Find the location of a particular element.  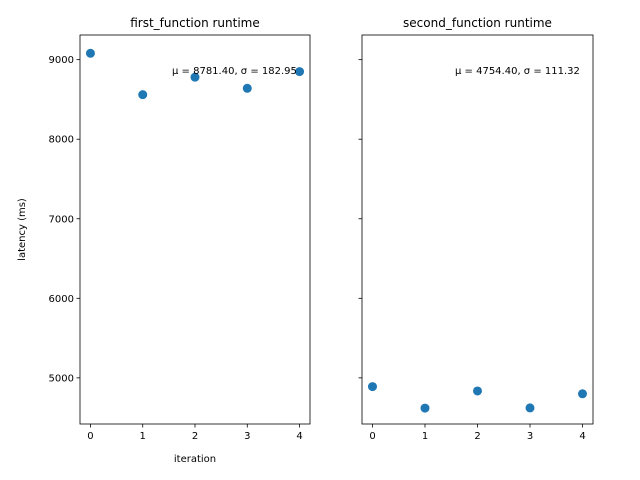

x-axis-label: iteration is located at coordinates (195, 459).